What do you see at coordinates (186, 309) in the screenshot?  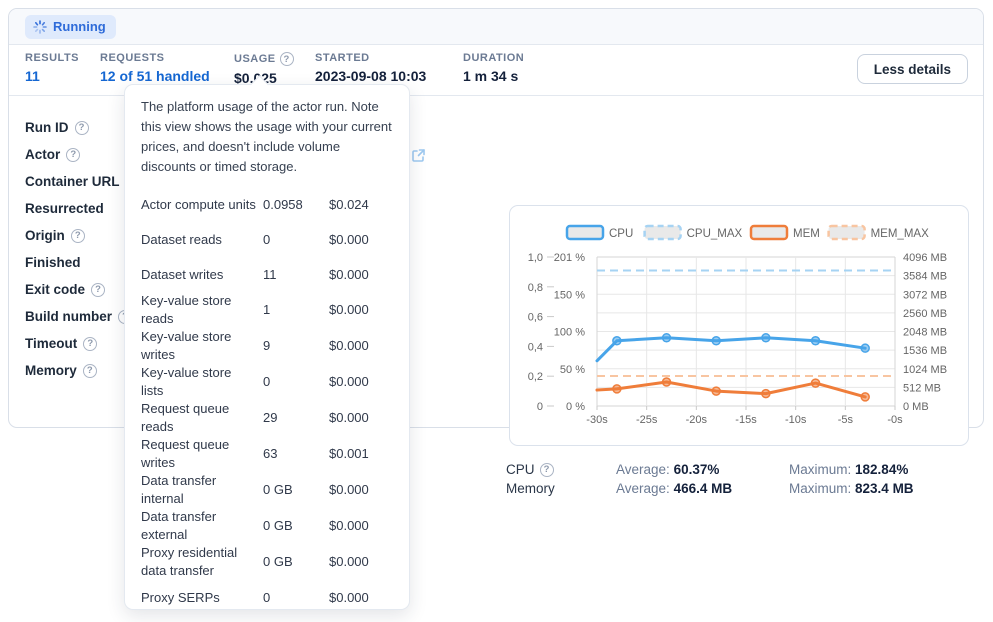 I see `usage-row-label: Key-value store reads` at bounding box center [186, 309].